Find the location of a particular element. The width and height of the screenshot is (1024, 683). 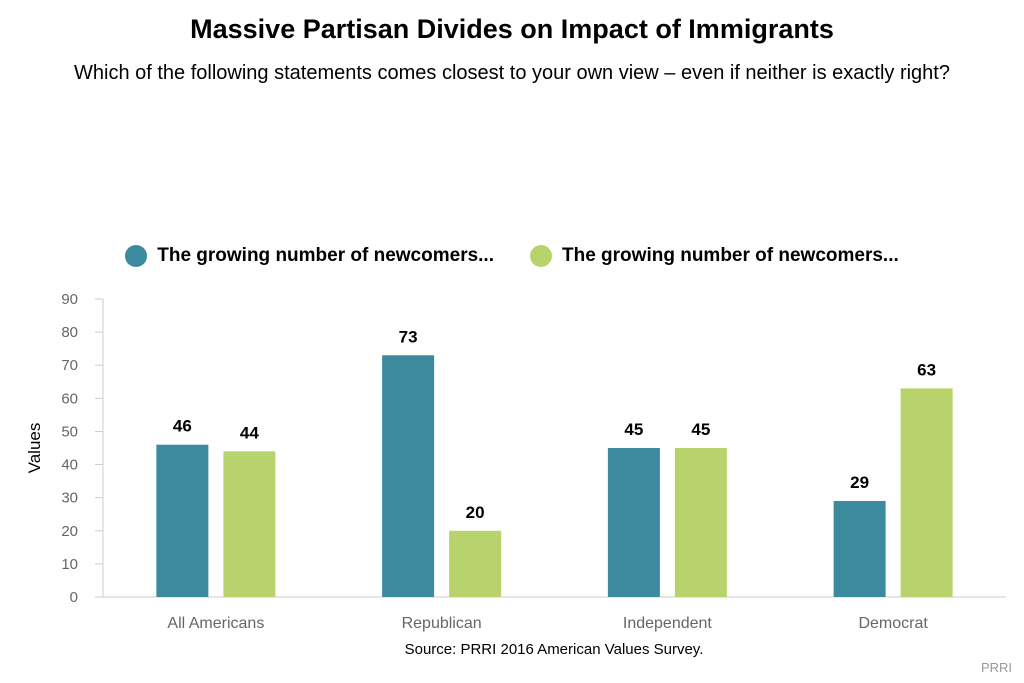

x-tick-label: Republican is located at coordinates (442, 623).